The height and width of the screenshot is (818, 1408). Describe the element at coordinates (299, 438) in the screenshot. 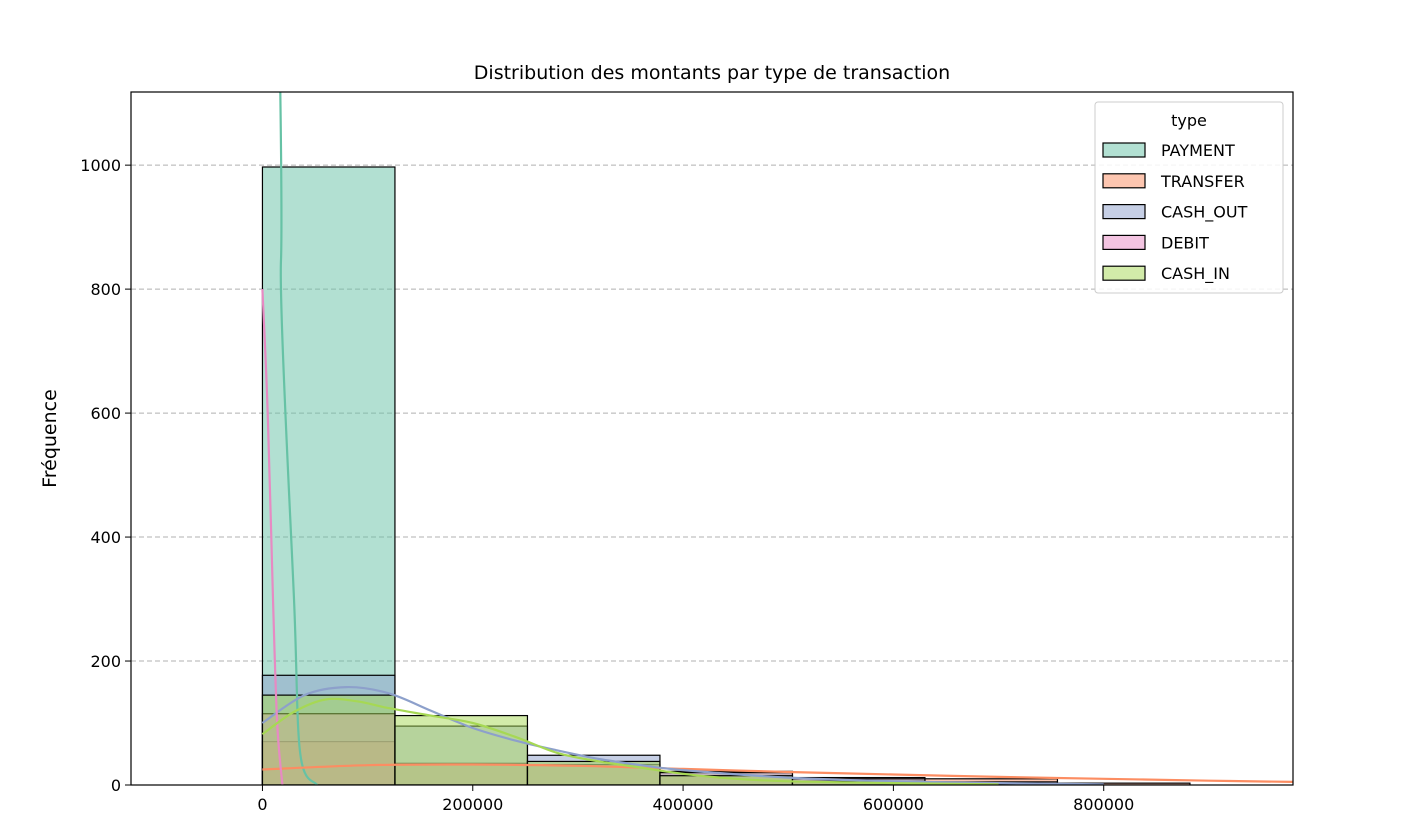

I see `kde-line-payment` at that location.